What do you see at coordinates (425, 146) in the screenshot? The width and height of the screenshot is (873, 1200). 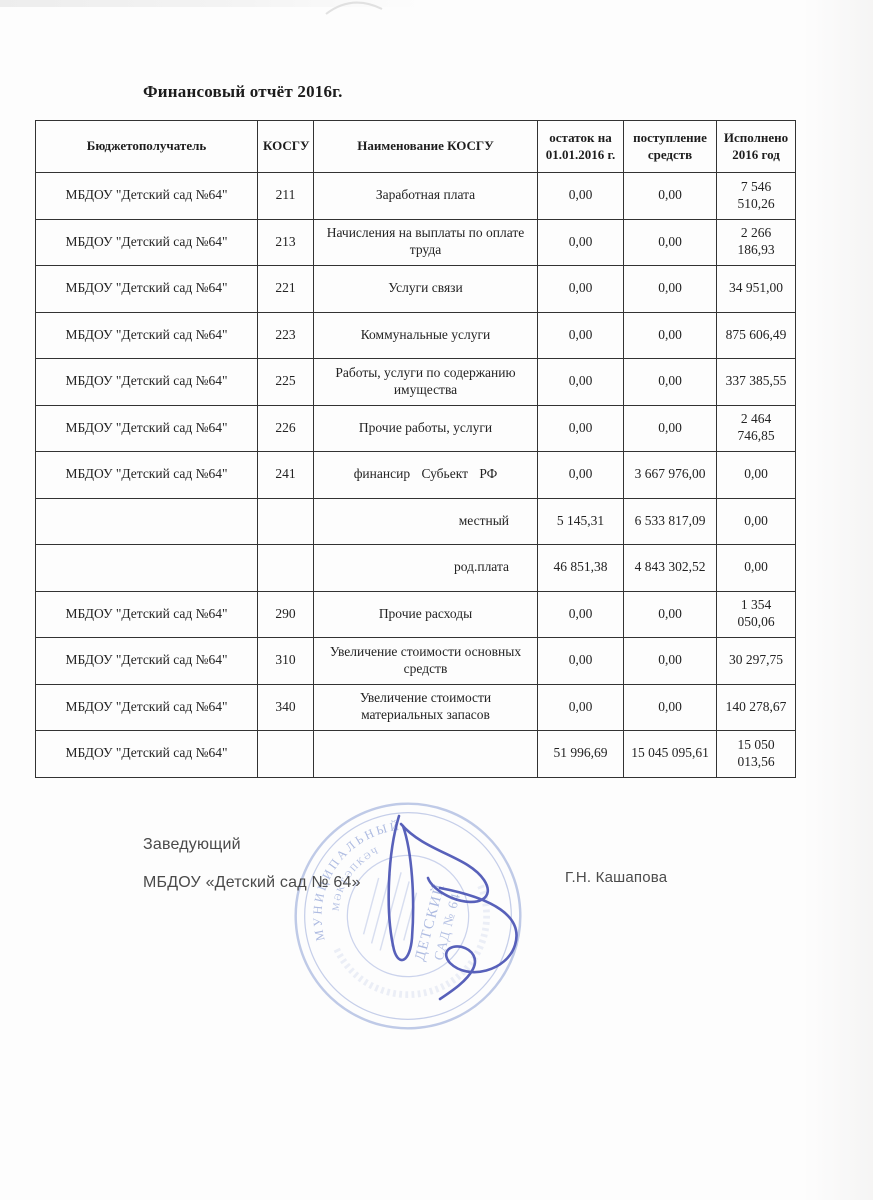 I see `column-header: Наименование КОСГУ` at bounding box center [425, 146].